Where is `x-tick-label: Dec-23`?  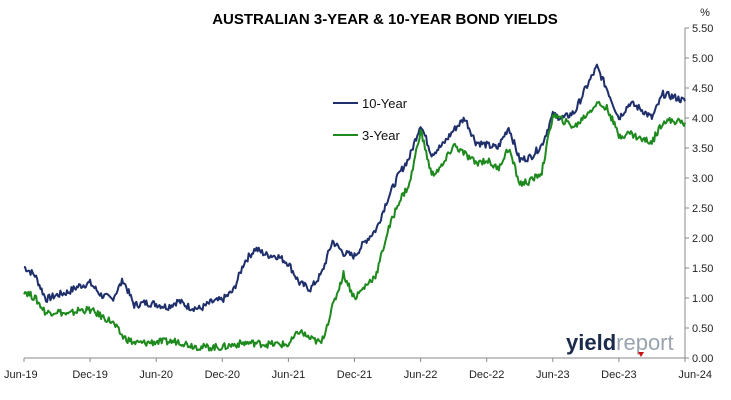
x-tick-label: Dec-23 is located at coordinates (618, 375).